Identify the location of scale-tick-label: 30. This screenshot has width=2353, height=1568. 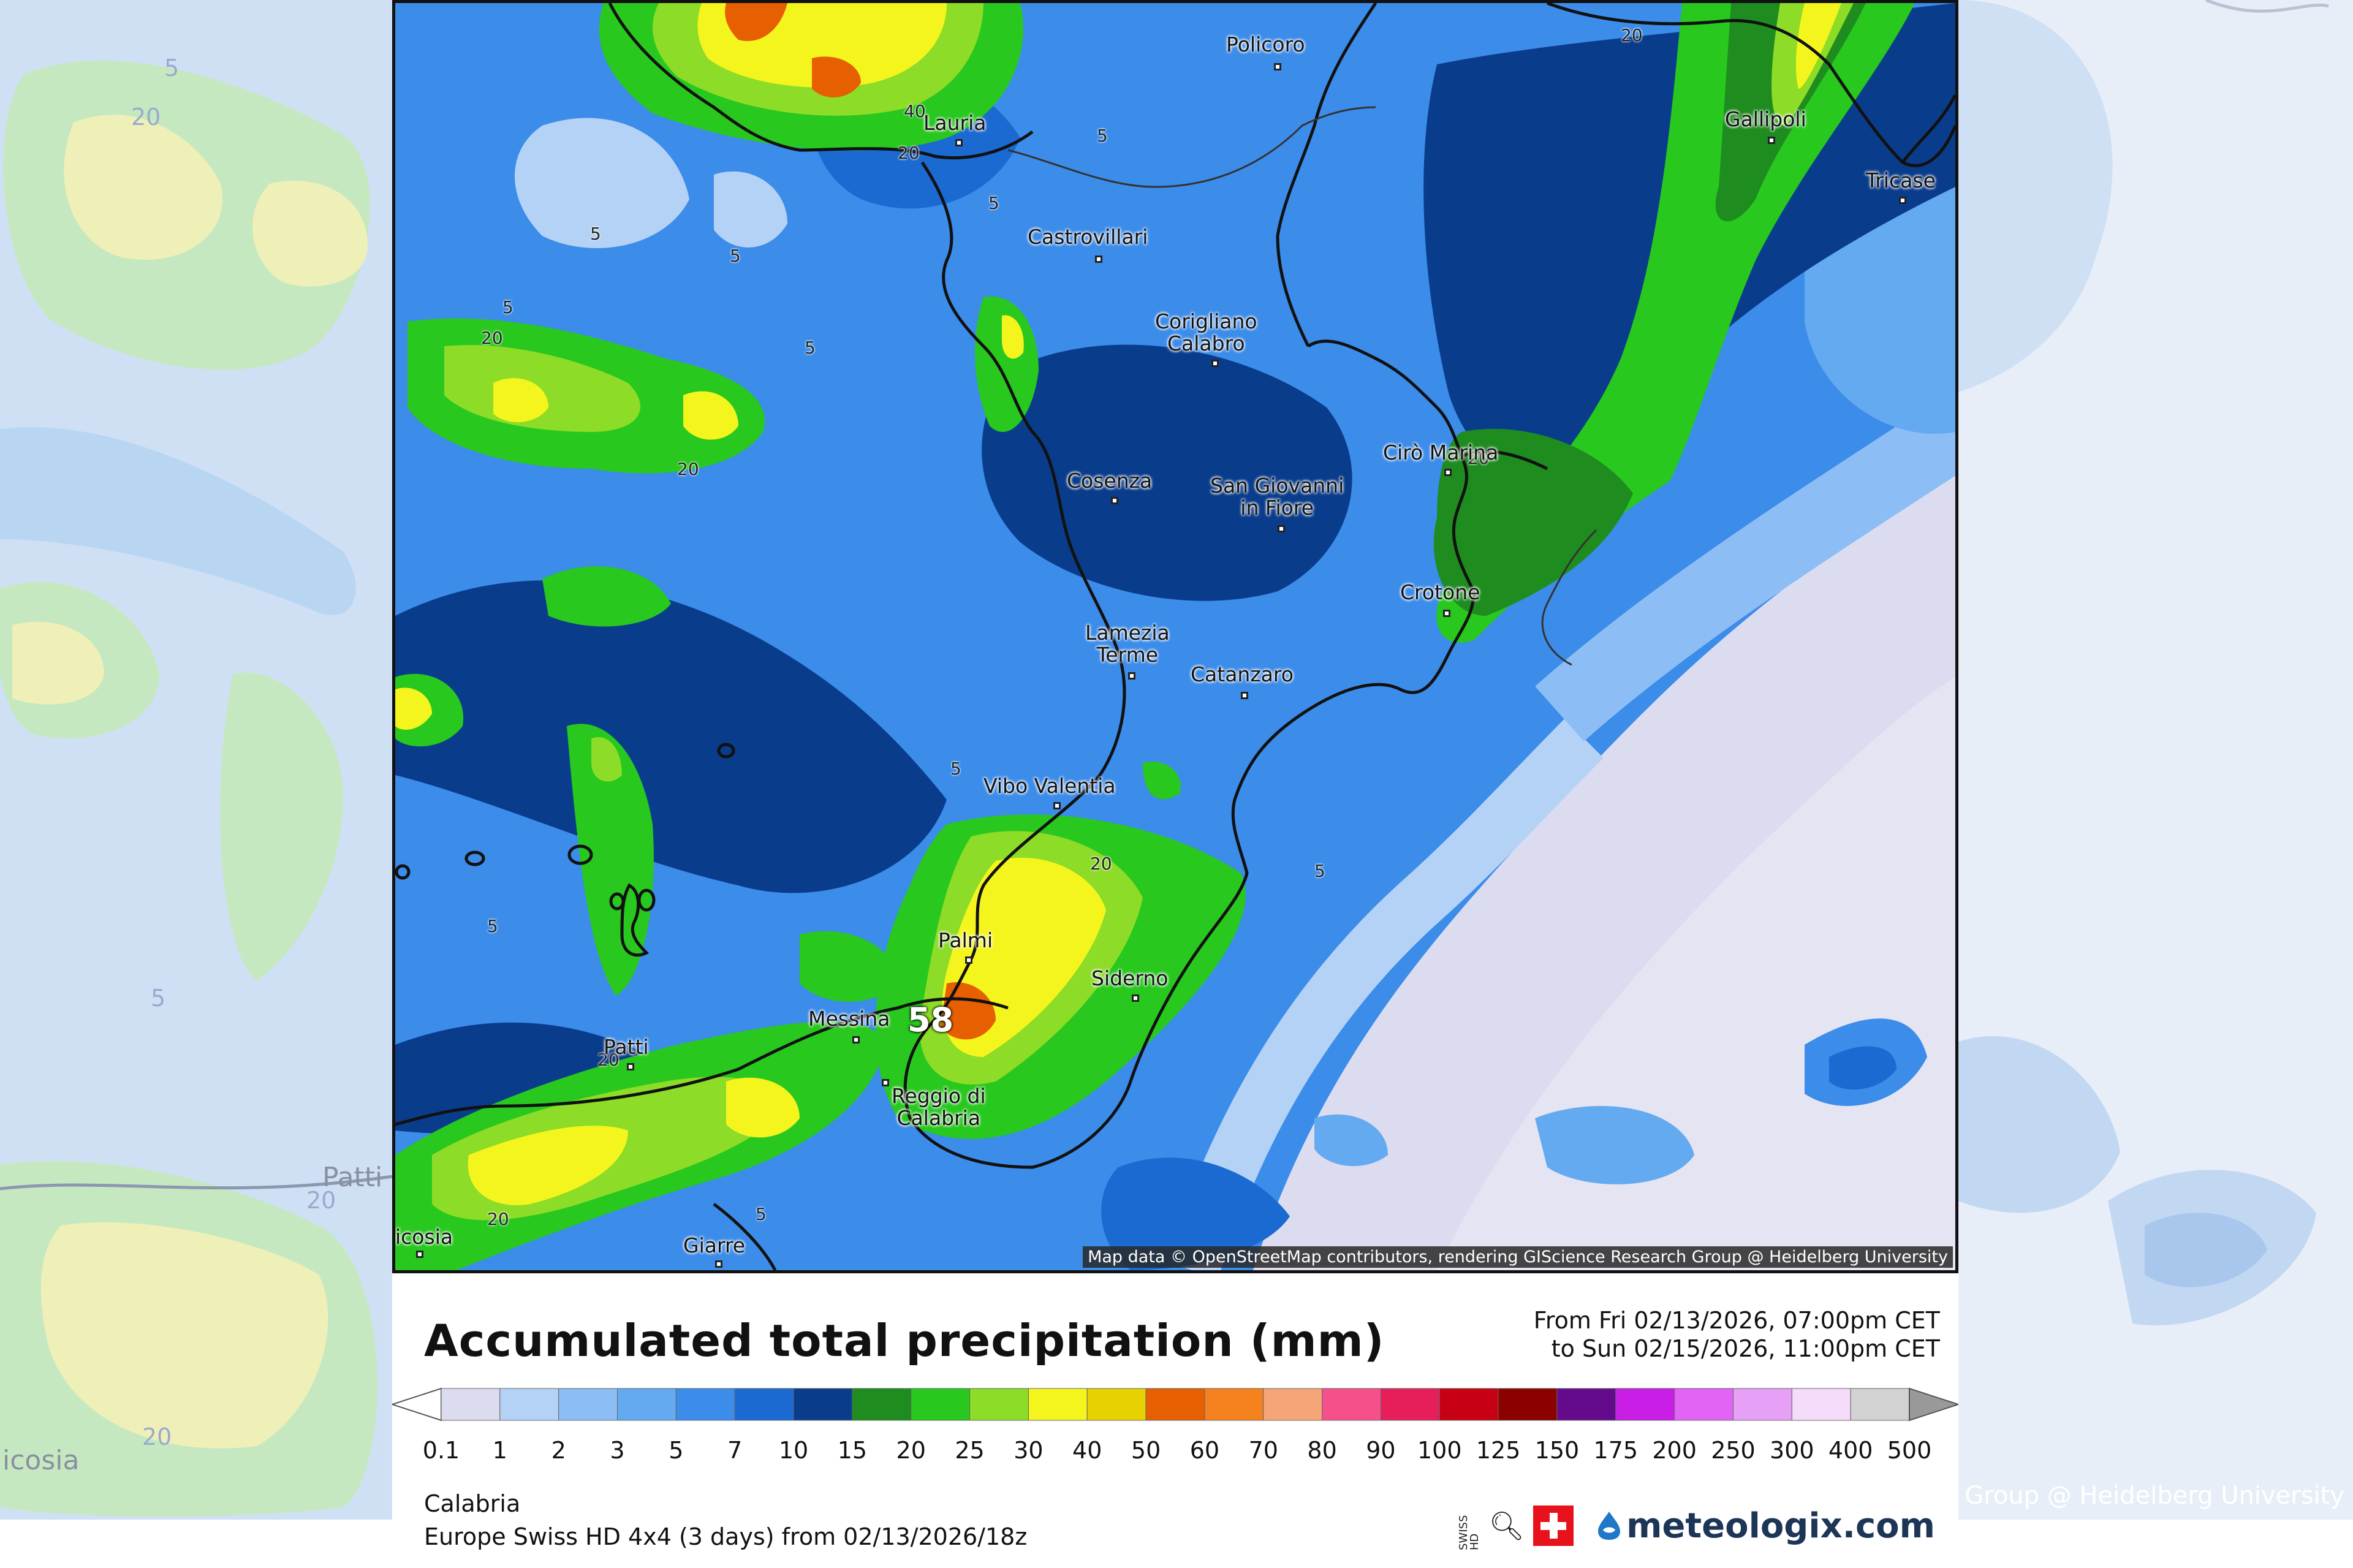
(1029, 1450).